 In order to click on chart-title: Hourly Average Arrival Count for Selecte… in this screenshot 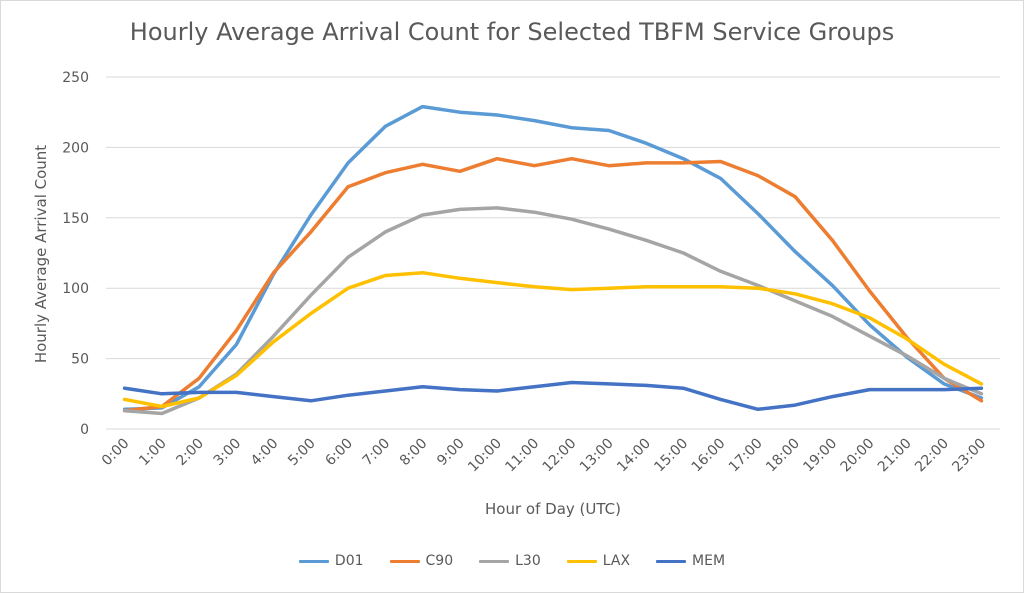, I will do `click(512, 32)`.